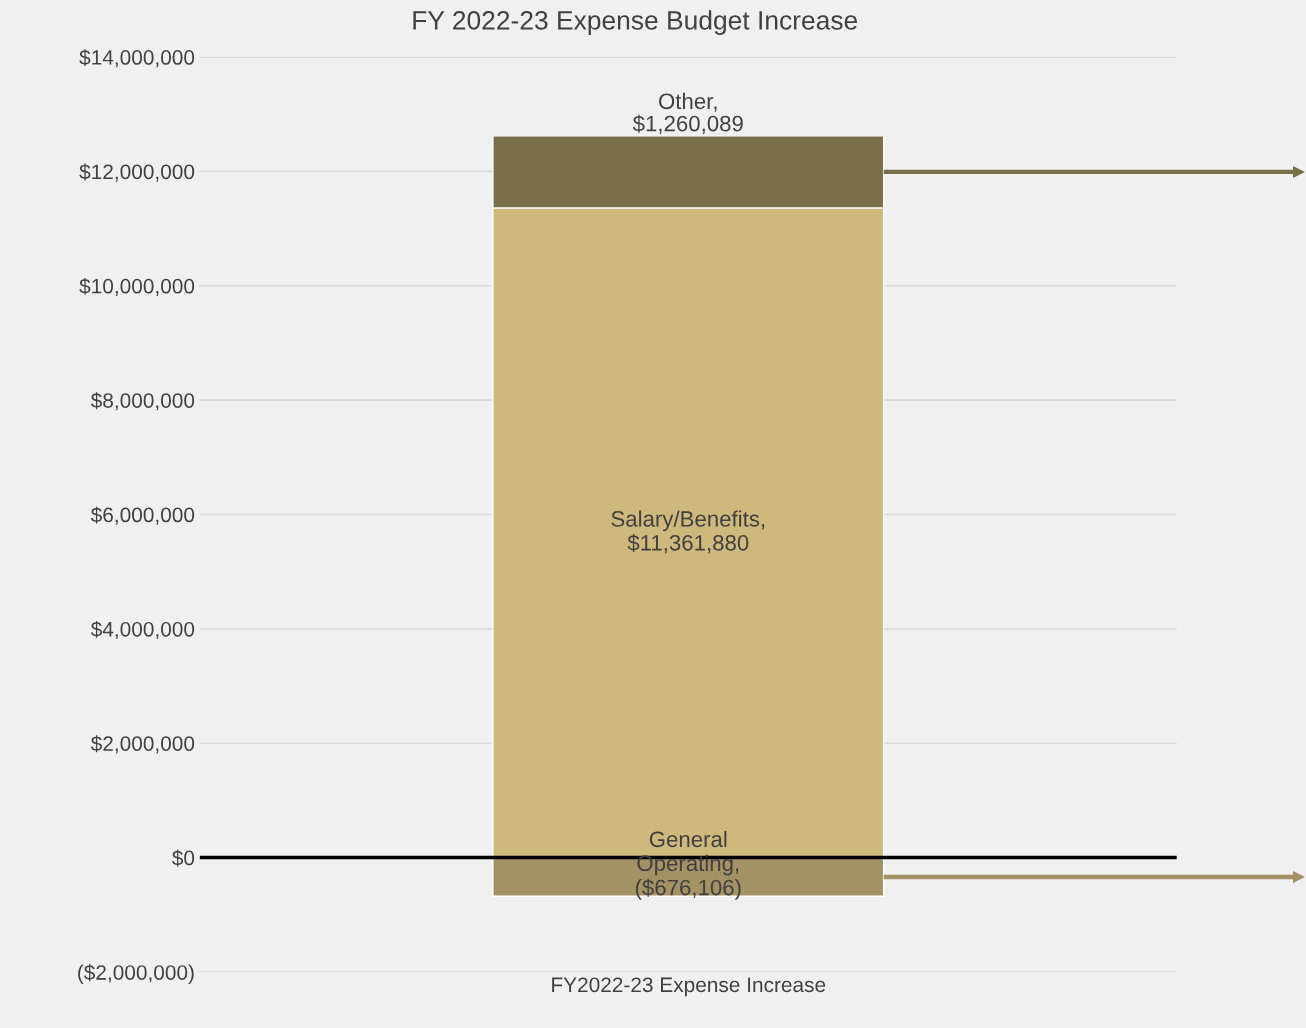 The height and width of the screenshot is (1028, 1306). What do you see at coordinates (687, 113) in the screenshot?
I see `data-label: Other, $1,260,089` at bounding box center [687, 113].